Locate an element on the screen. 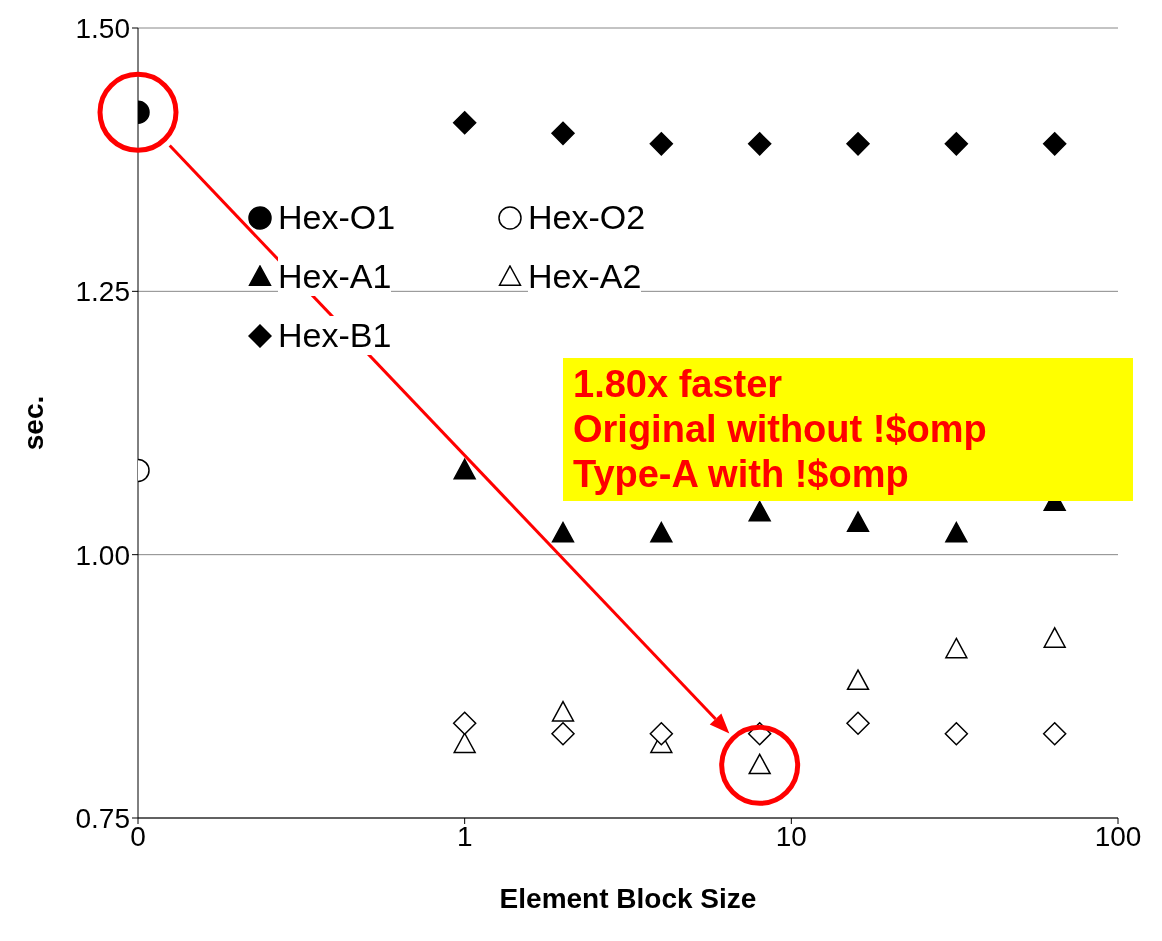 The image size is (1162, 941). x-tick-label: 10 is located at coordinates (791, 836).